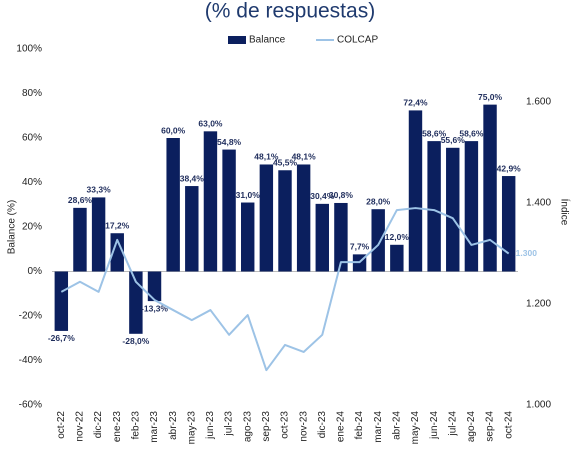 This screenshot has height=452, width=573. What do you see at coordinates (35, 271) in the screenshot?
I see `y-tick-label: 0%` at bounding box center [35, 271].